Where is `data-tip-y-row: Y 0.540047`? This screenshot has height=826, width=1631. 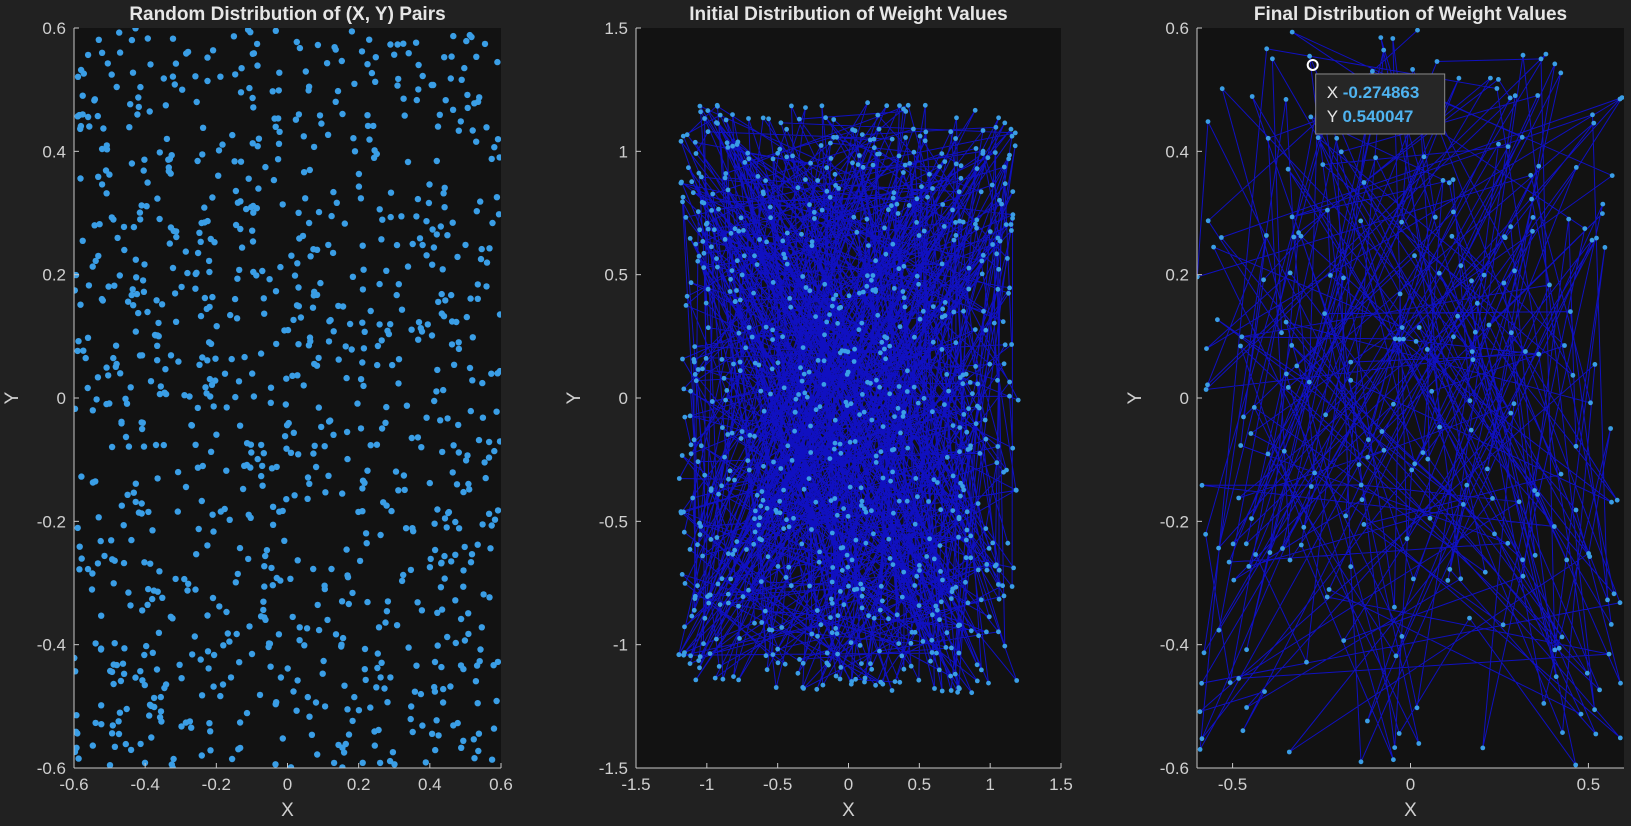
data-tip-y-row: Y 0.540047 is located at coordinates (1370, 116).